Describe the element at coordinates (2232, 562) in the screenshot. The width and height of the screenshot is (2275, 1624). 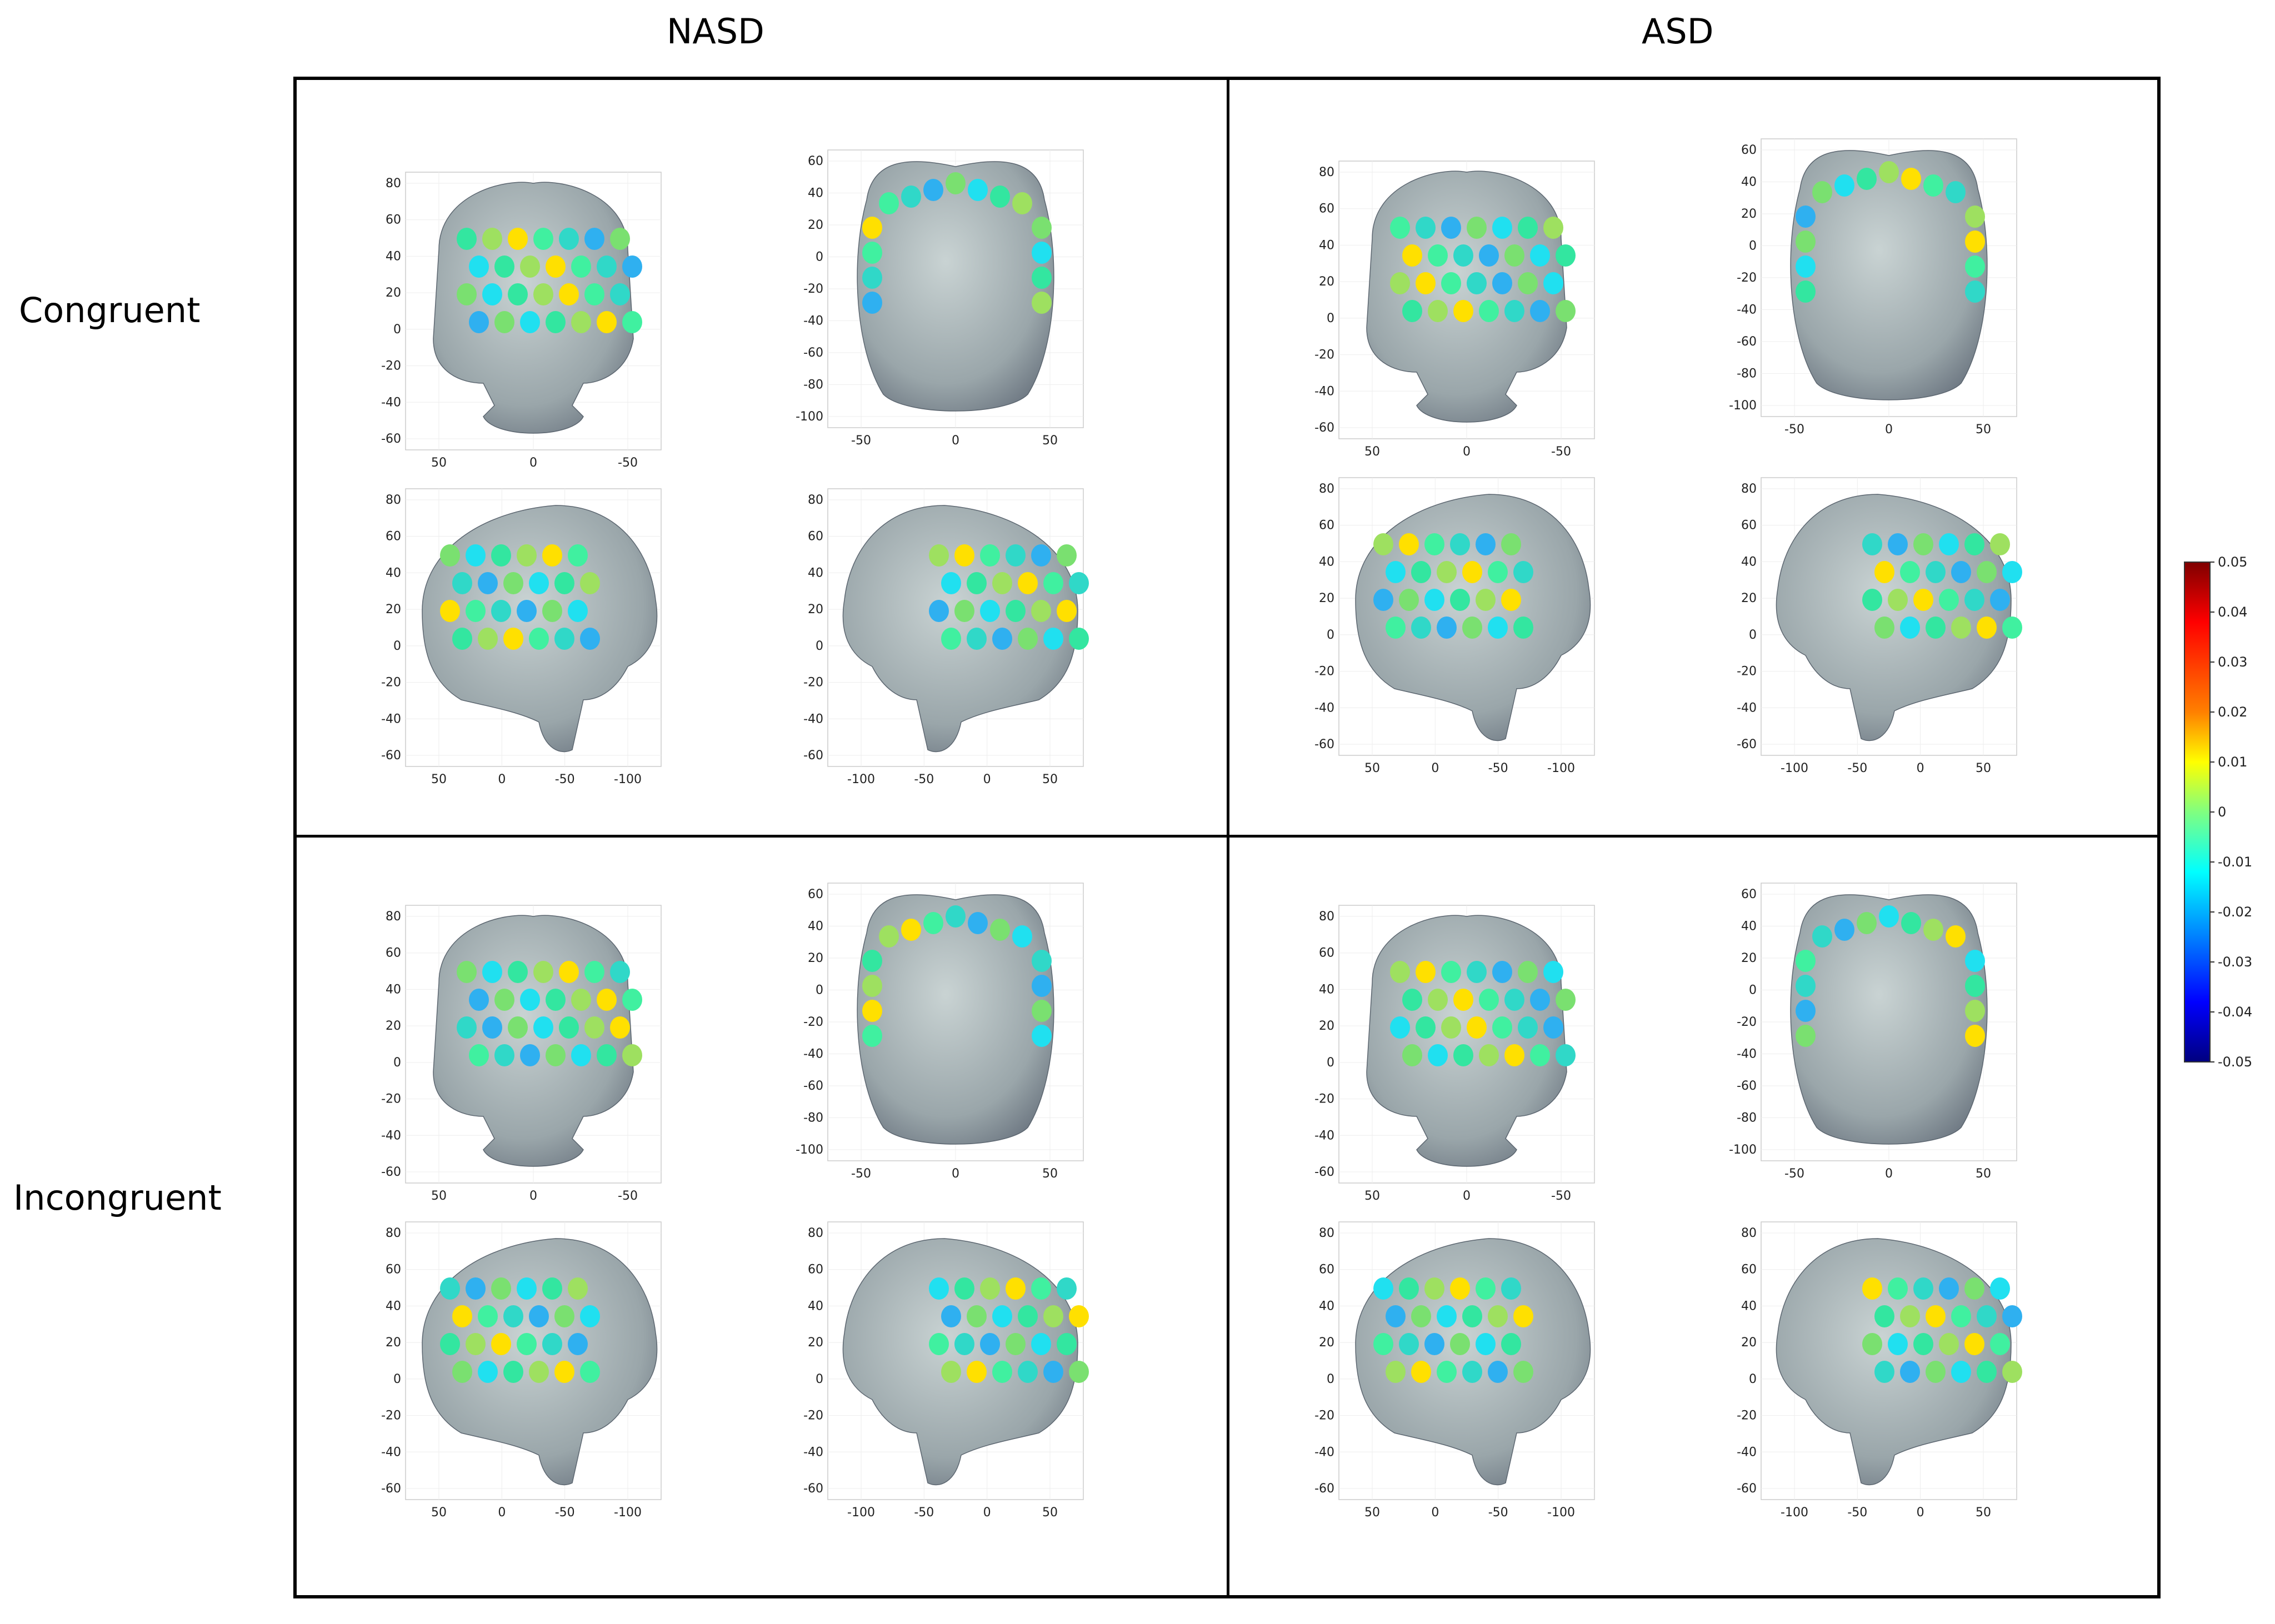
I see `colorbar-tick-label: 0.05` at that location.